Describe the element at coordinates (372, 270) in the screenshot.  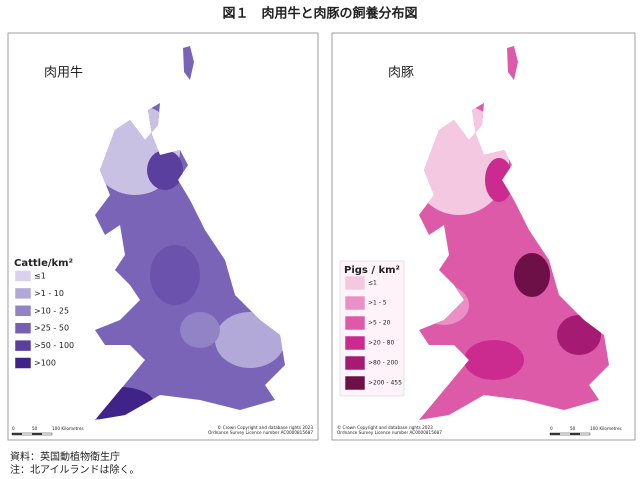
I see `legend-title: Pigs / km²` at that location.